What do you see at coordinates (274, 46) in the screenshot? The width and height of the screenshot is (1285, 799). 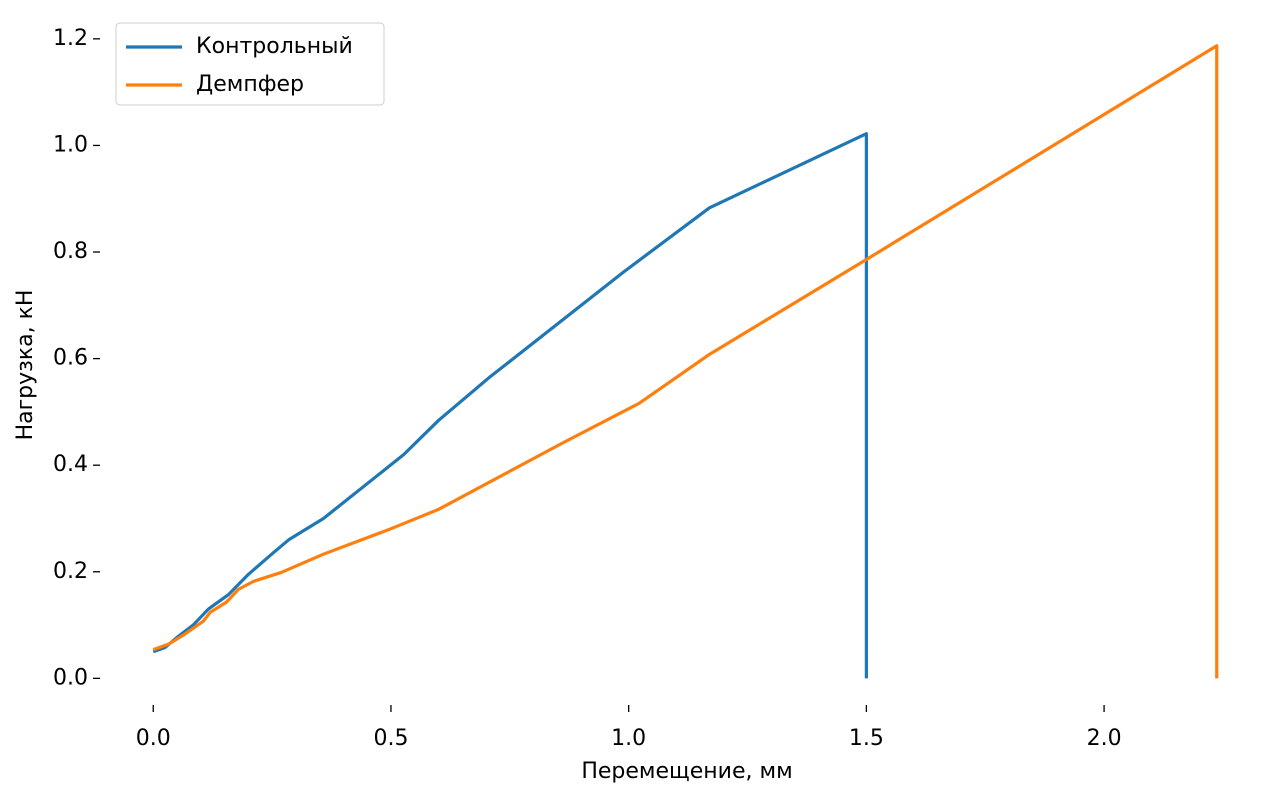 I see `legend-label: Контрольный` at bounding box center [274, 46].